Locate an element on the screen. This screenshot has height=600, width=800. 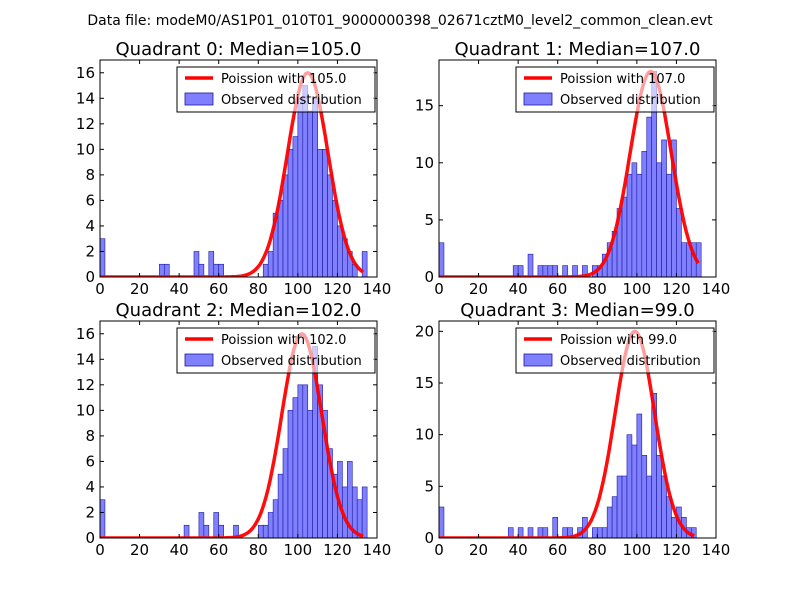
legend: Poission with 105.0 Observed distribution is located at coordinates (276, 89).